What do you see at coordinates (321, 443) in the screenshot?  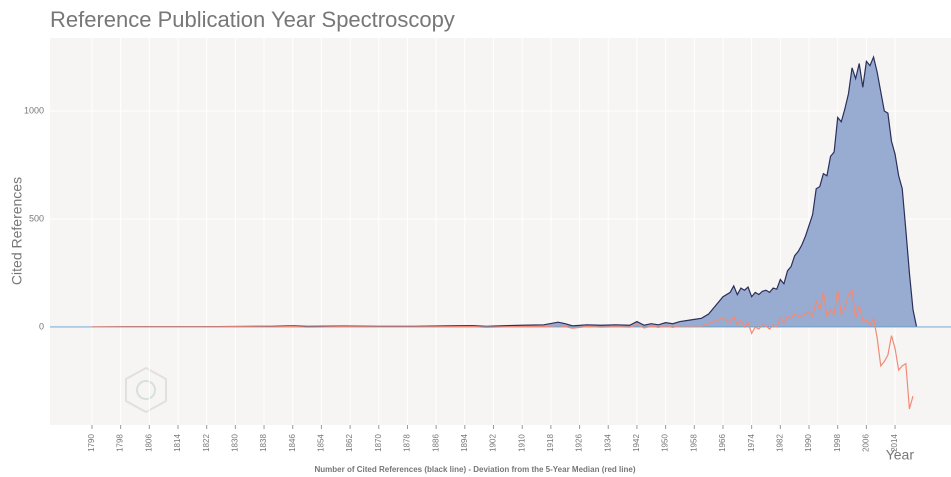 I see `x-tick-label: 1854` at bounding box center [321, 443].